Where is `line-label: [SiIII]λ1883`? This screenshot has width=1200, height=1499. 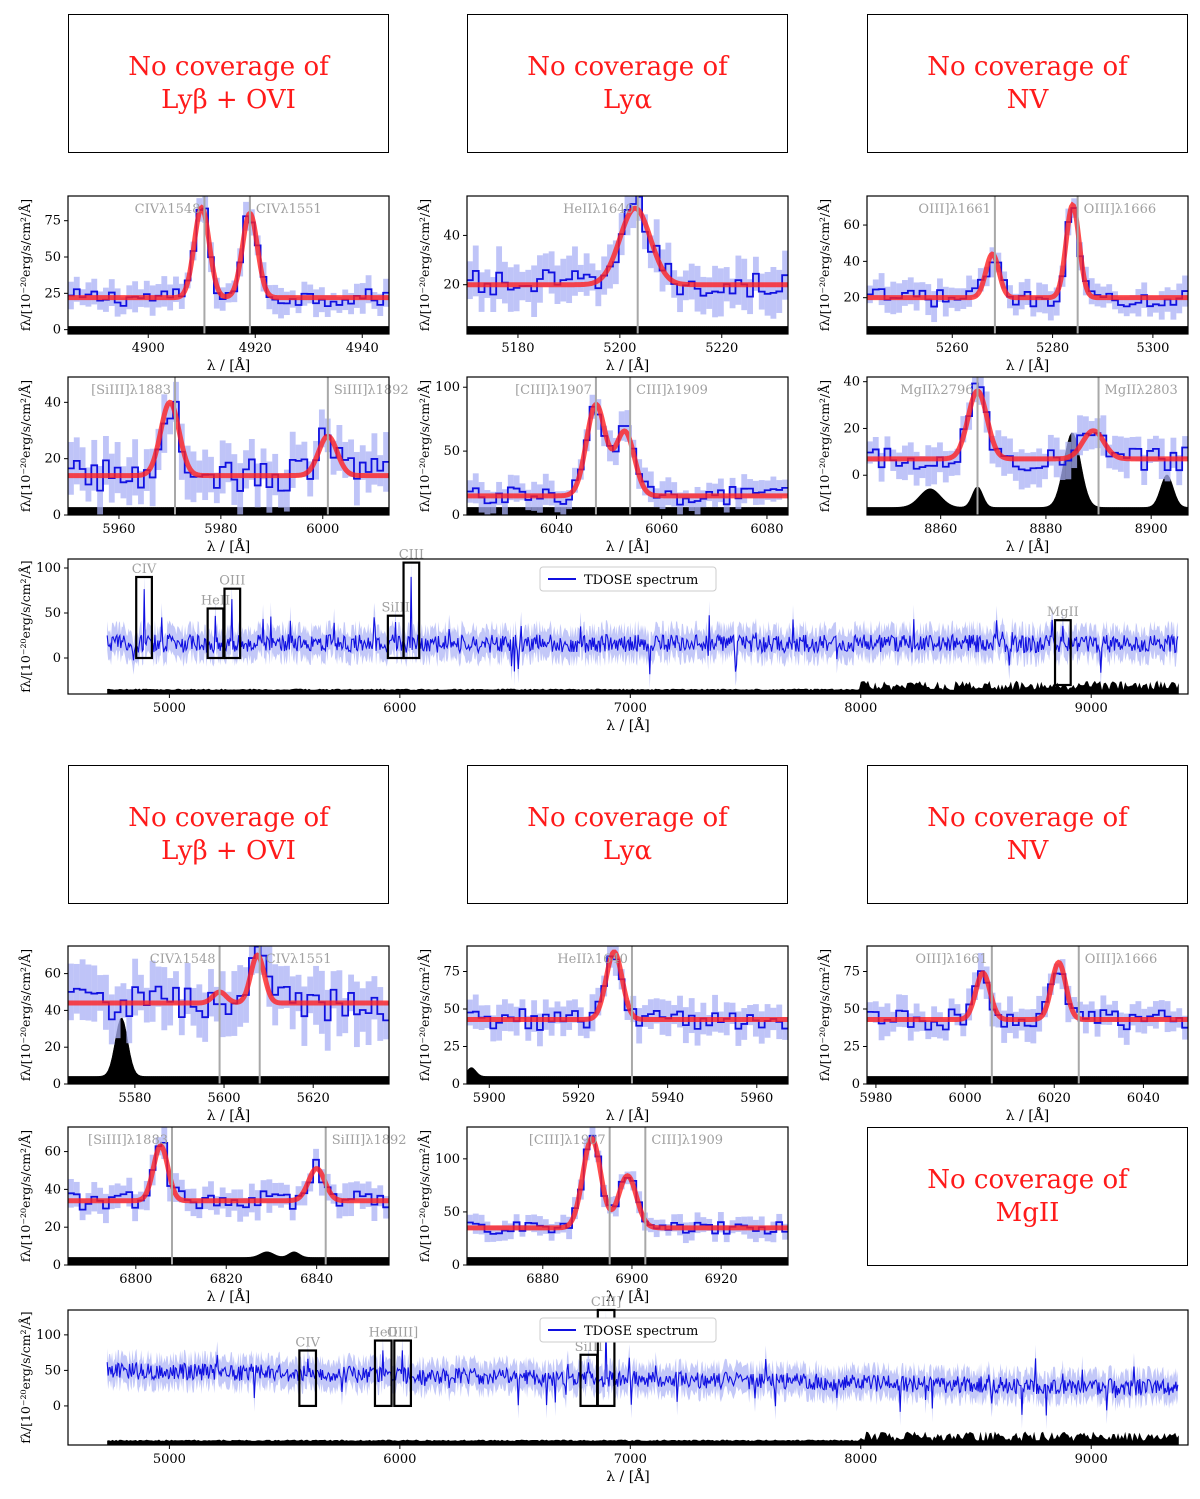
line-label: [SiIII]λ1883 is located at coordinates (131, 390).